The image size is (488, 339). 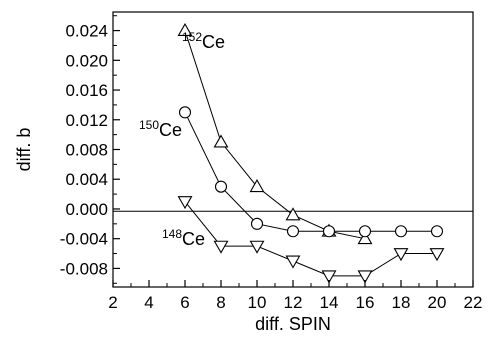 I want to click on series-label: 148Ce, so click(x=183, y=238).